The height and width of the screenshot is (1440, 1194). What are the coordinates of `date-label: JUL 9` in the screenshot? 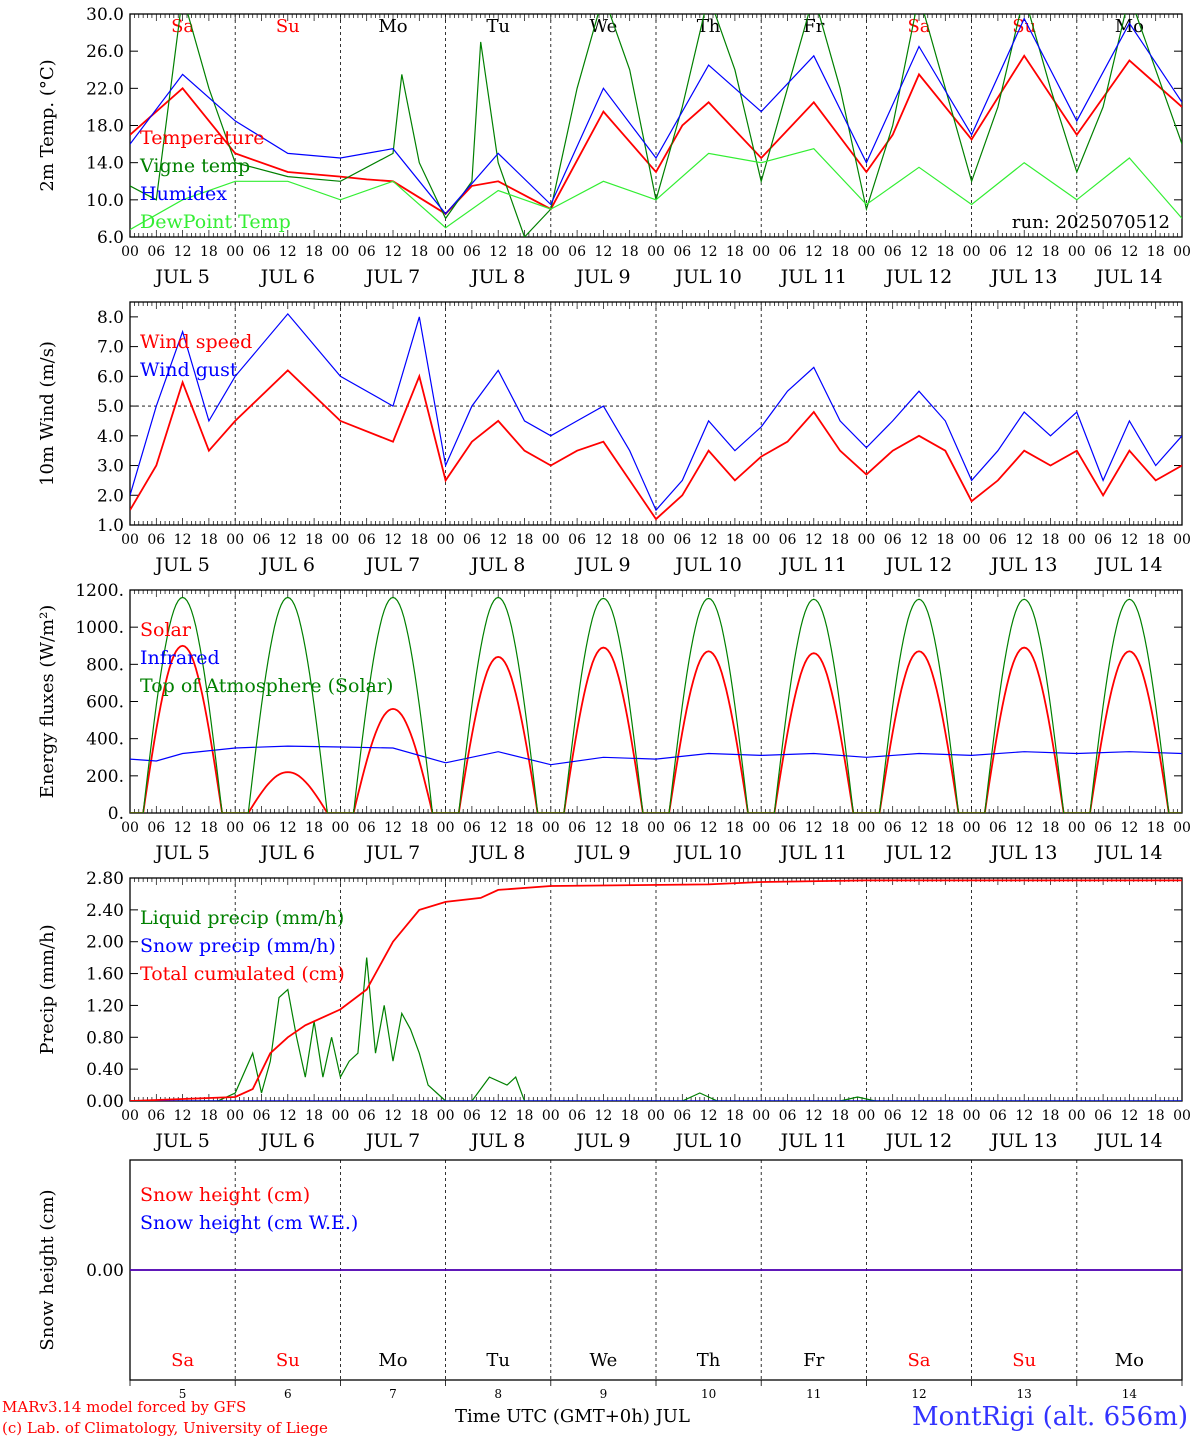 It's located at (602, 277).